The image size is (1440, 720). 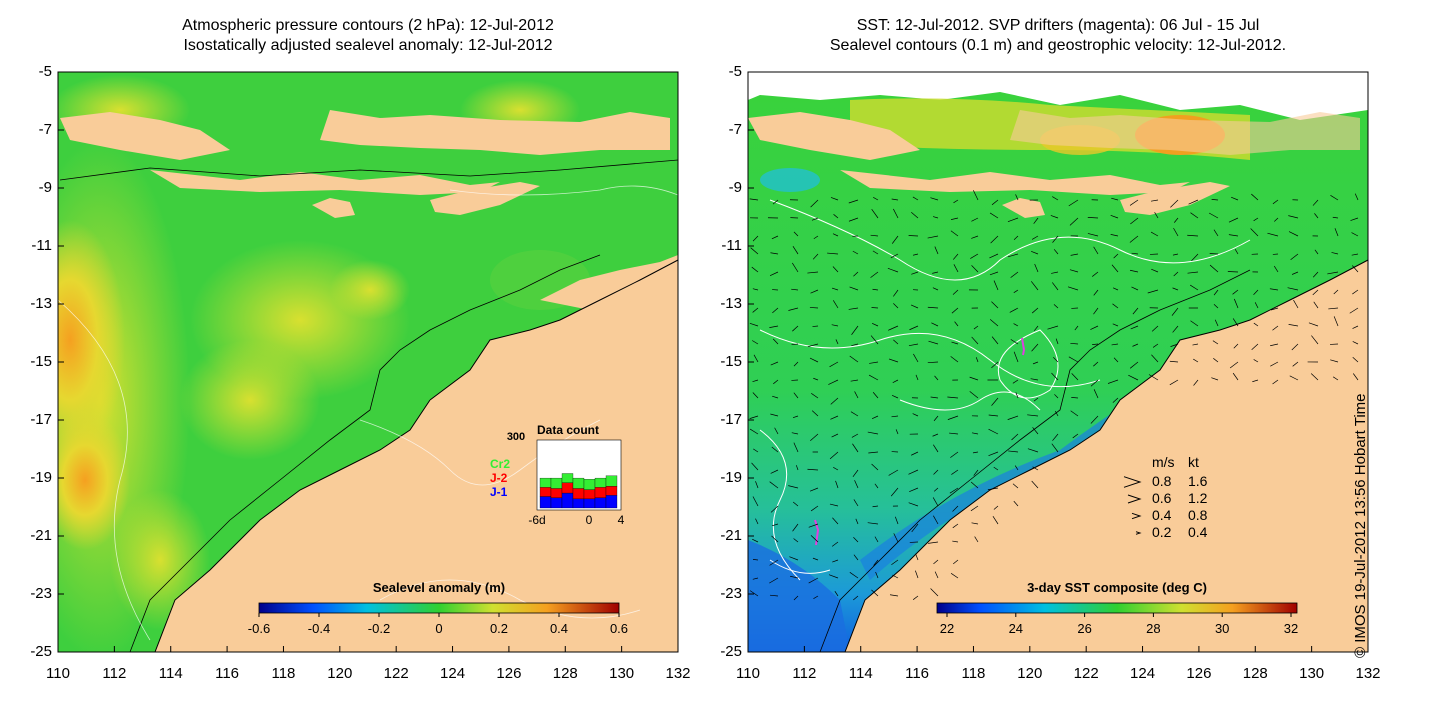 What do you see at coordinates (1162, 532) in the screenshot?
I see `velocity-legend-ms: 0.2` at bounding box center [1162, 532].